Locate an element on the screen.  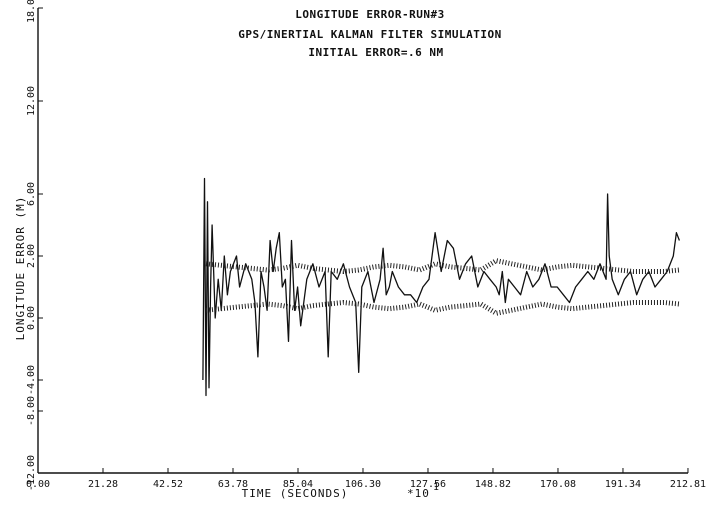
x-tick-label: 127.56 is located at coordinates (428, 484).